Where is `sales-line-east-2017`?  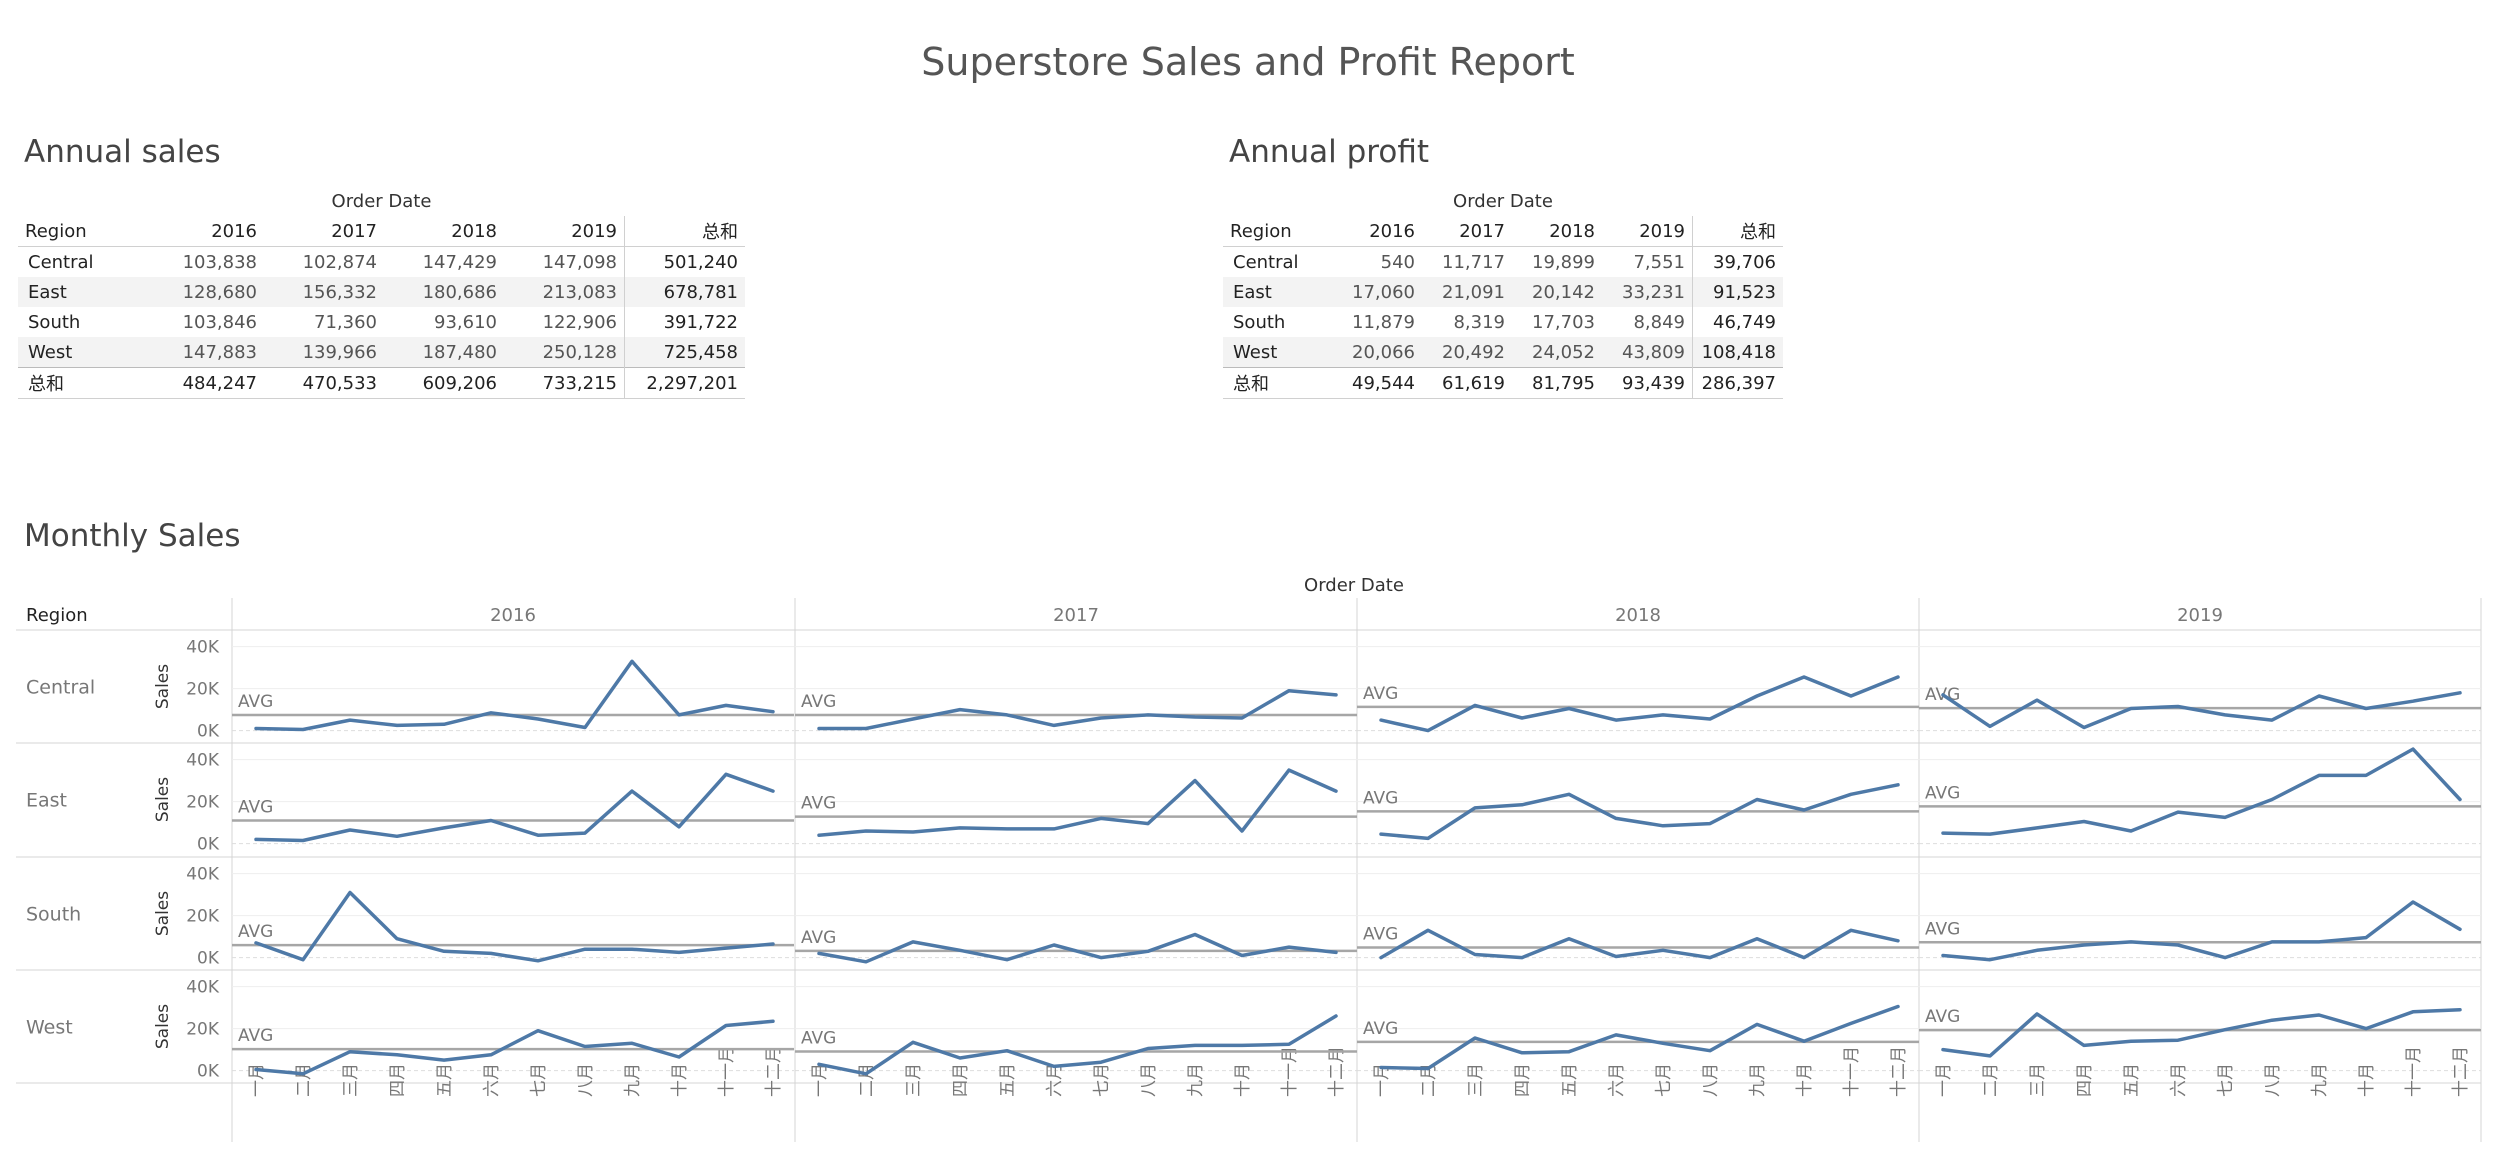 sales-line-east-2017 is located at coordinates (1077, 802).